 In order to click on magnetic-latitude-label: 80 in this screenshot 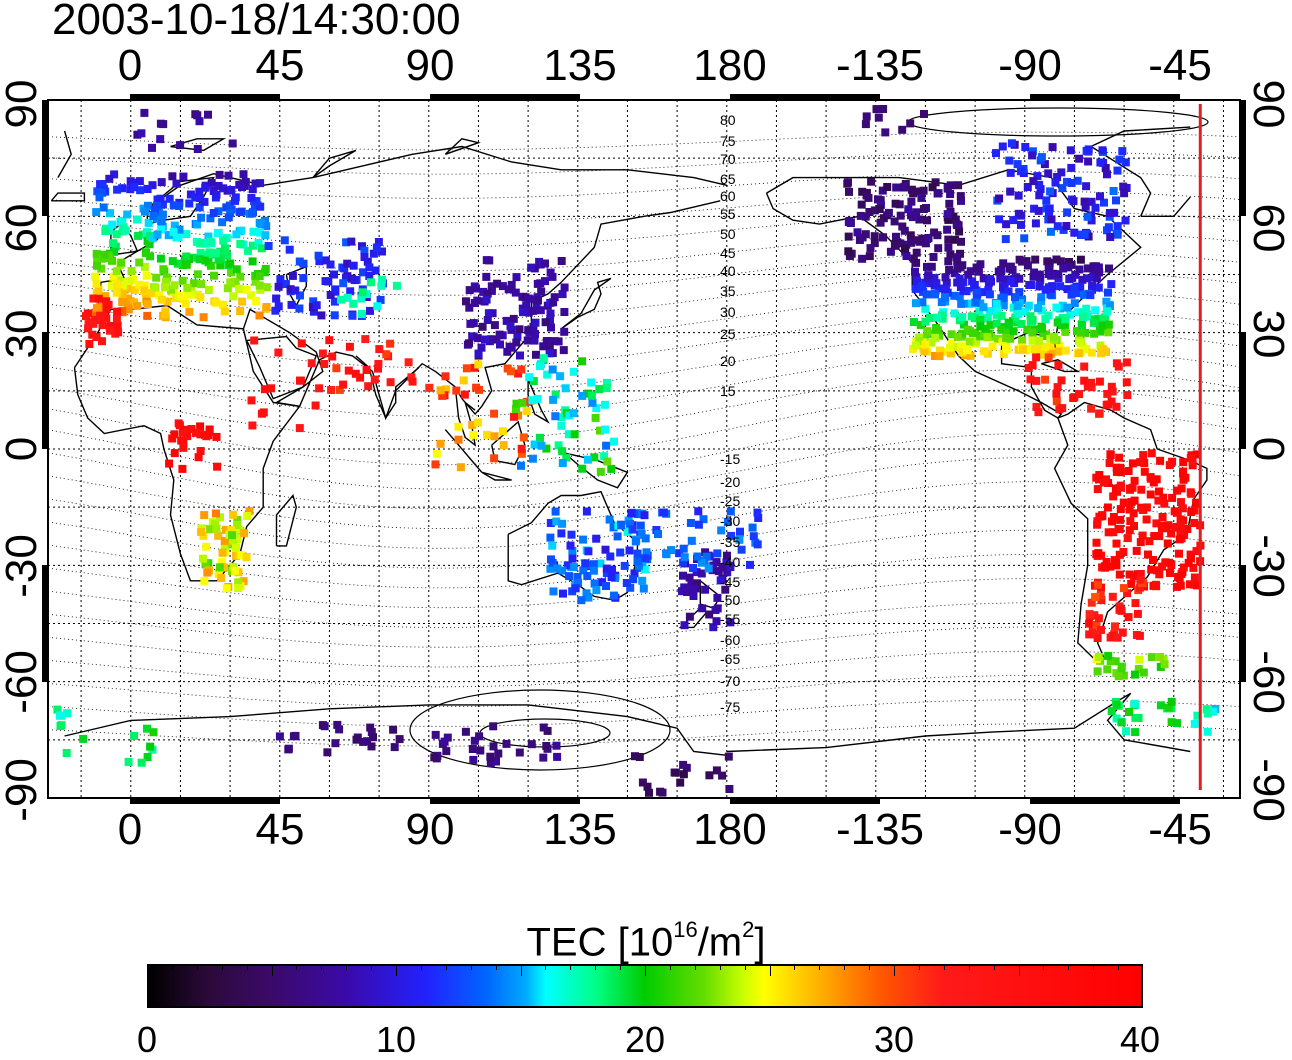, I will do `click(728, 120)`.